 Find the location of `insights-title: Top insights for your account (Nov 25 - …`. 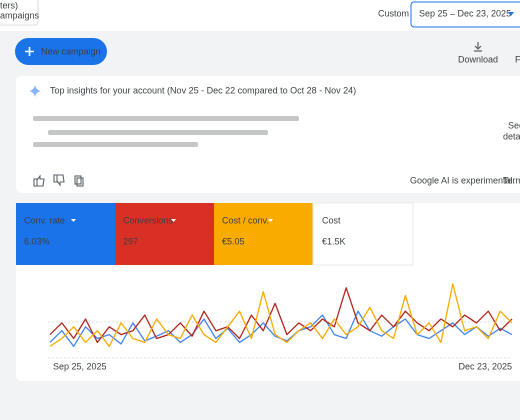

insights-title: Top insights for your account (Nov 25 - … is located at coordinates (203, 90).